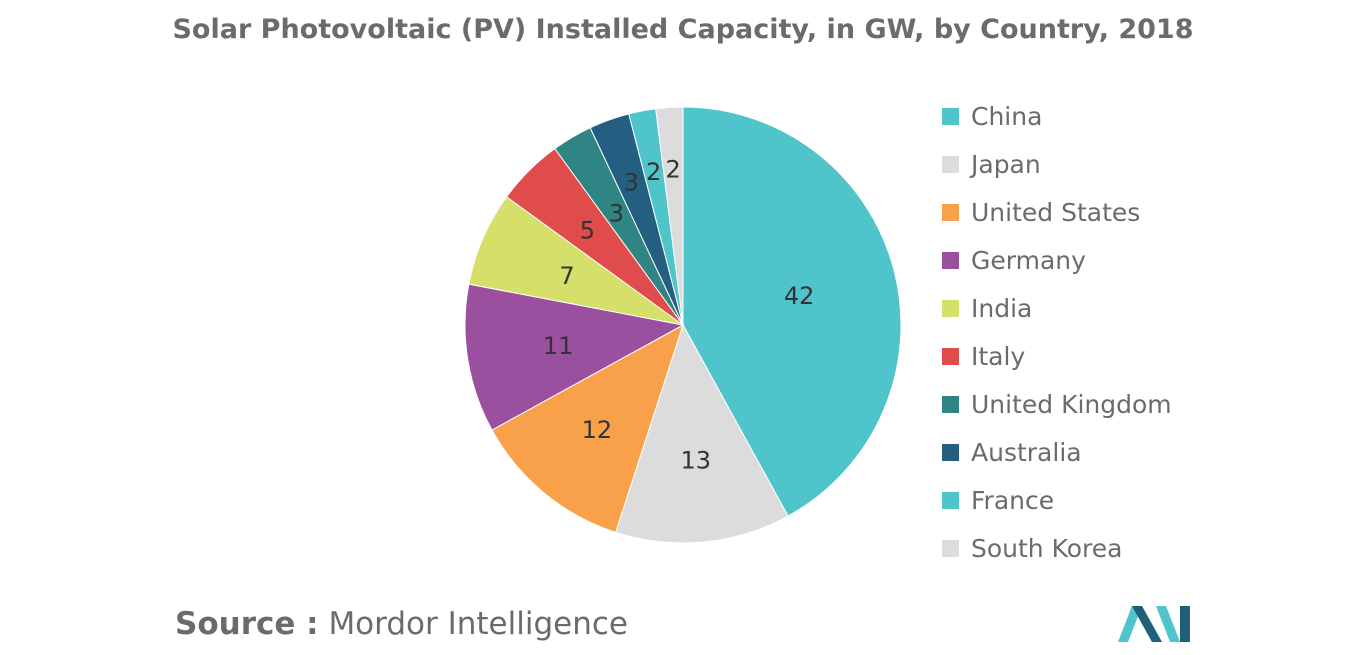 The image size is (1366, 655). I want to click on legend-item-australia: Australia, so click(1057, 452).